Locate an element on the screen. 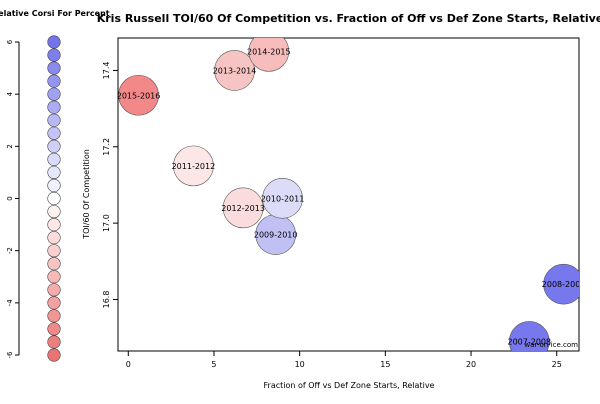 This screenshot has width=600, height=404. bubble-label: 2010-2011 is located at coordinates (283, 198).